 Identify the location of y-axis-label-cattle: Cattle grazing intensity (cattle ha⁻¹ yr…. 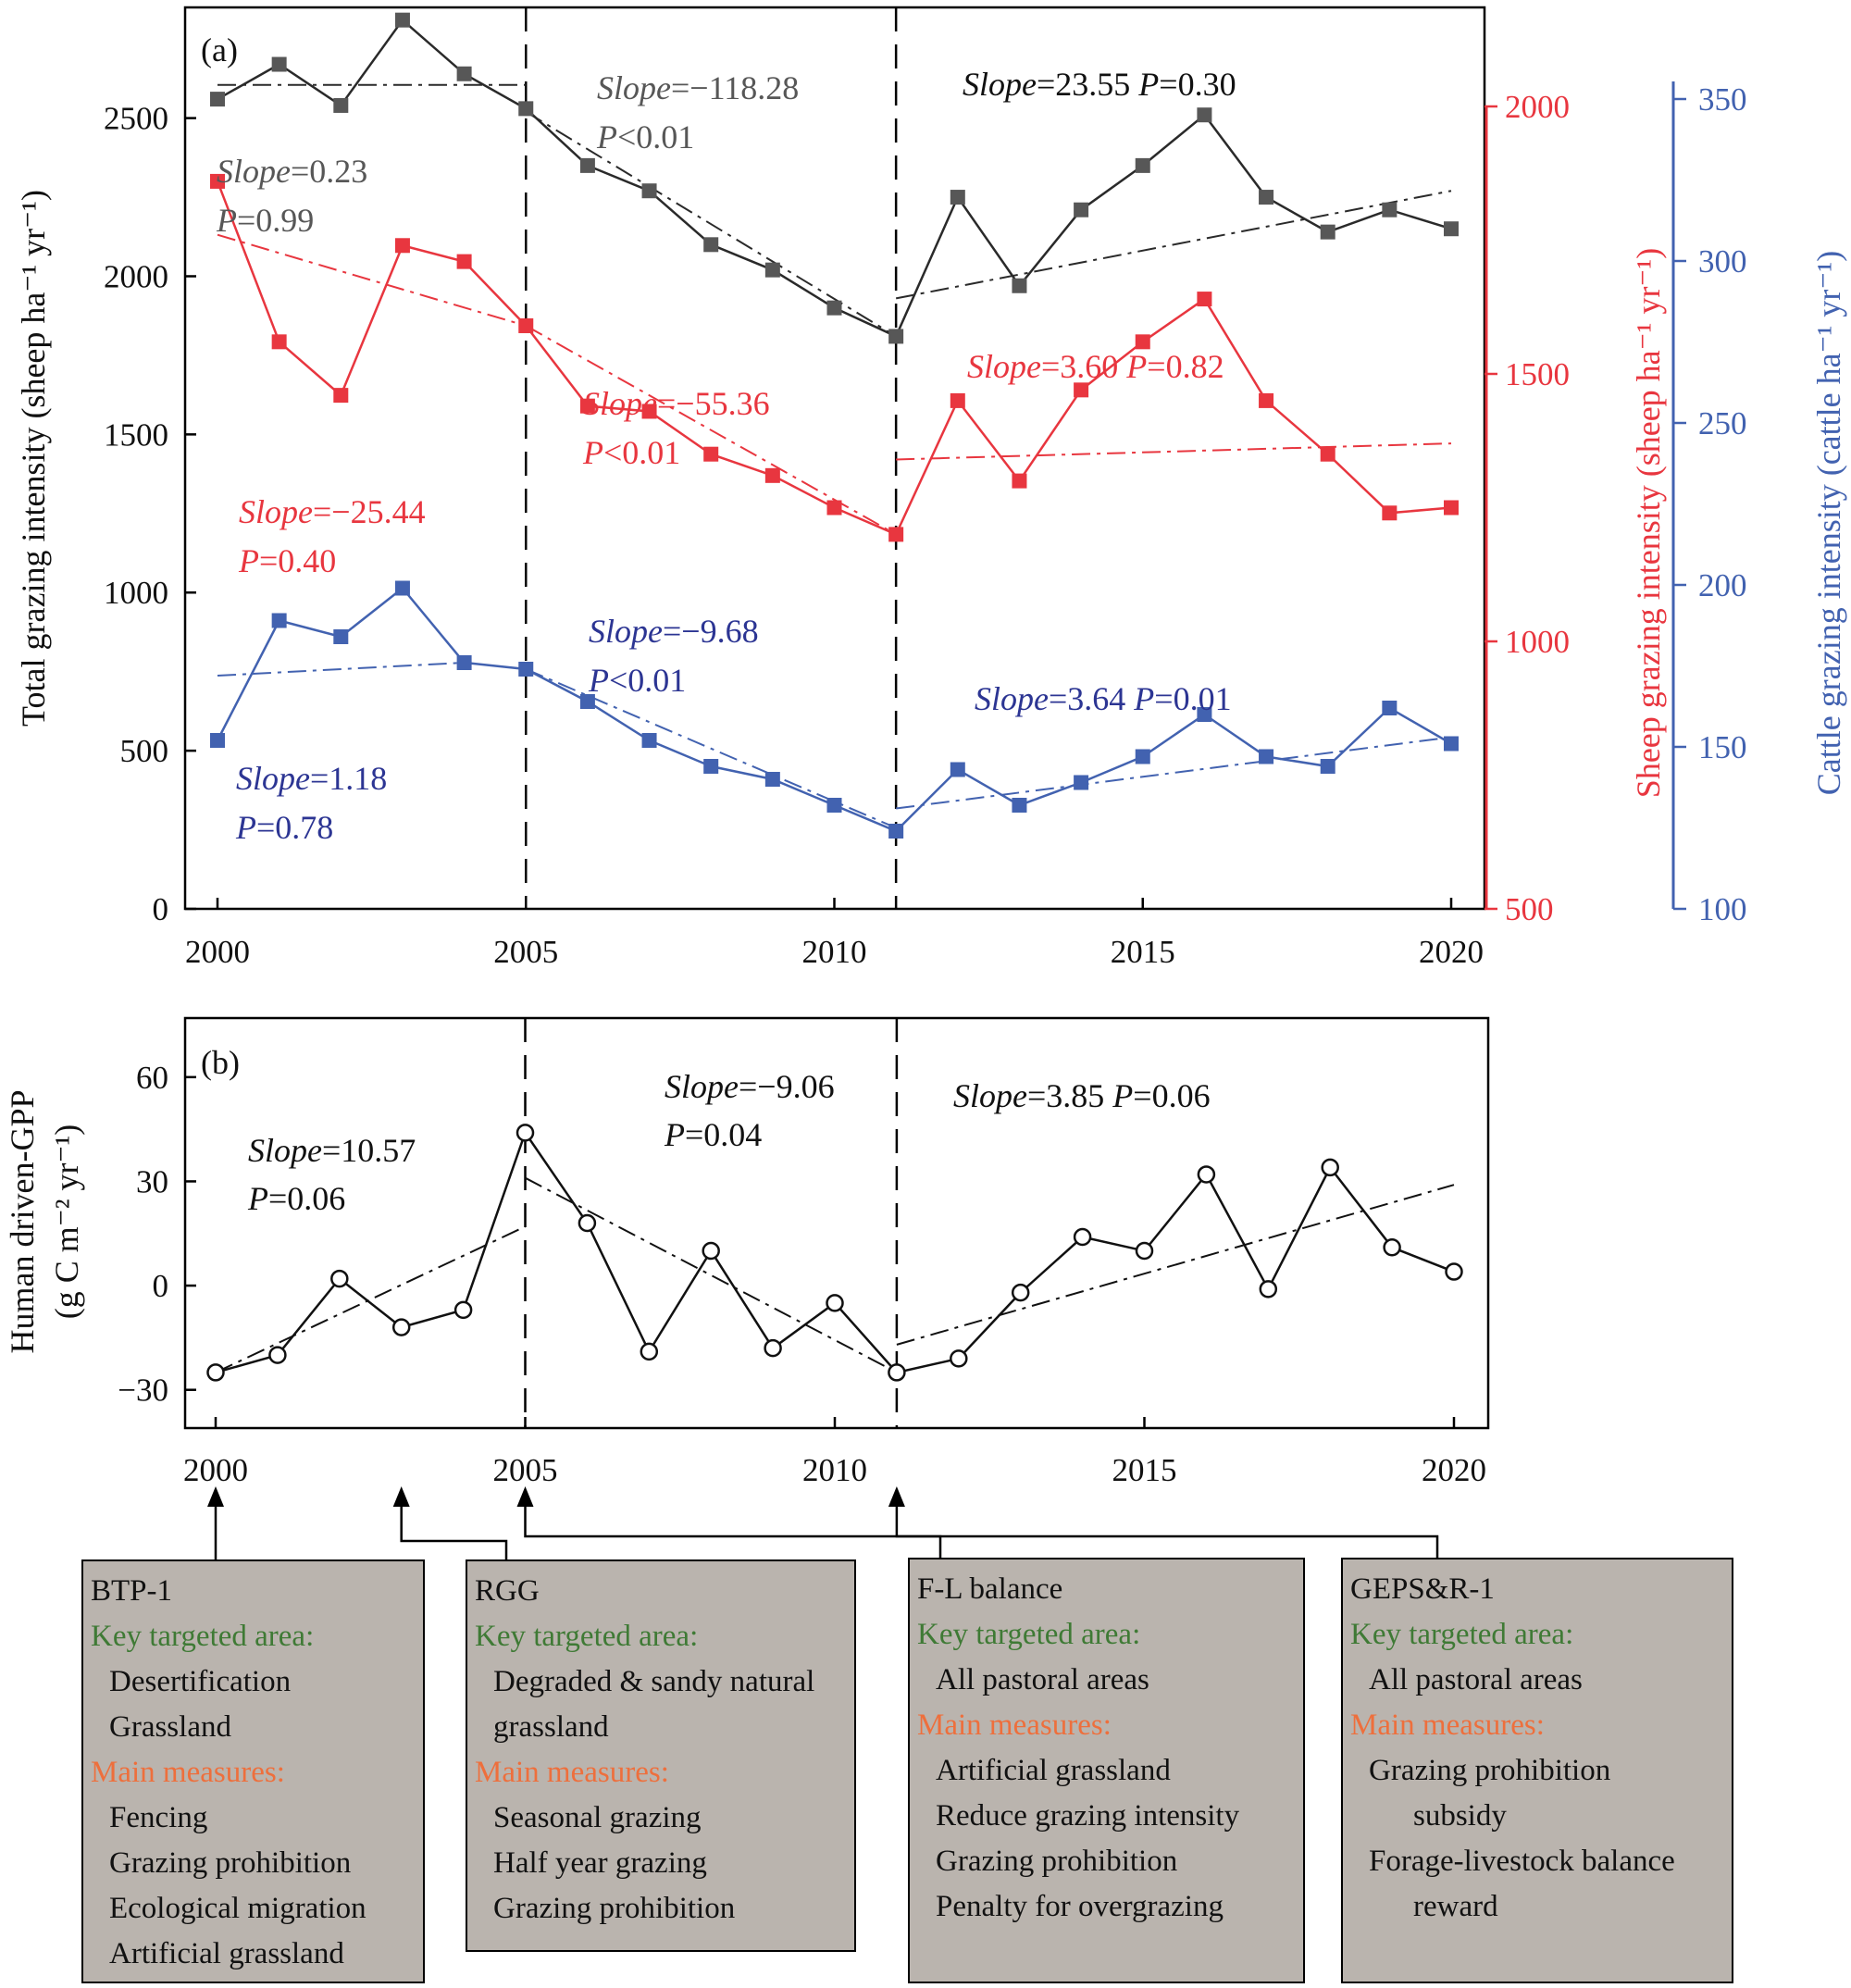
(1828, 523).